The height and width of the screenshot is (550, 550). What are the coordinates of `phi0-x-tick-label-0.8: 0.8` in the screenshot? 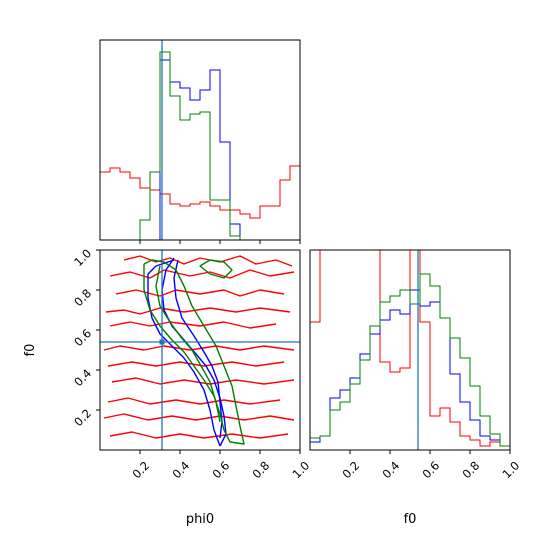 It's located at (261, 469).